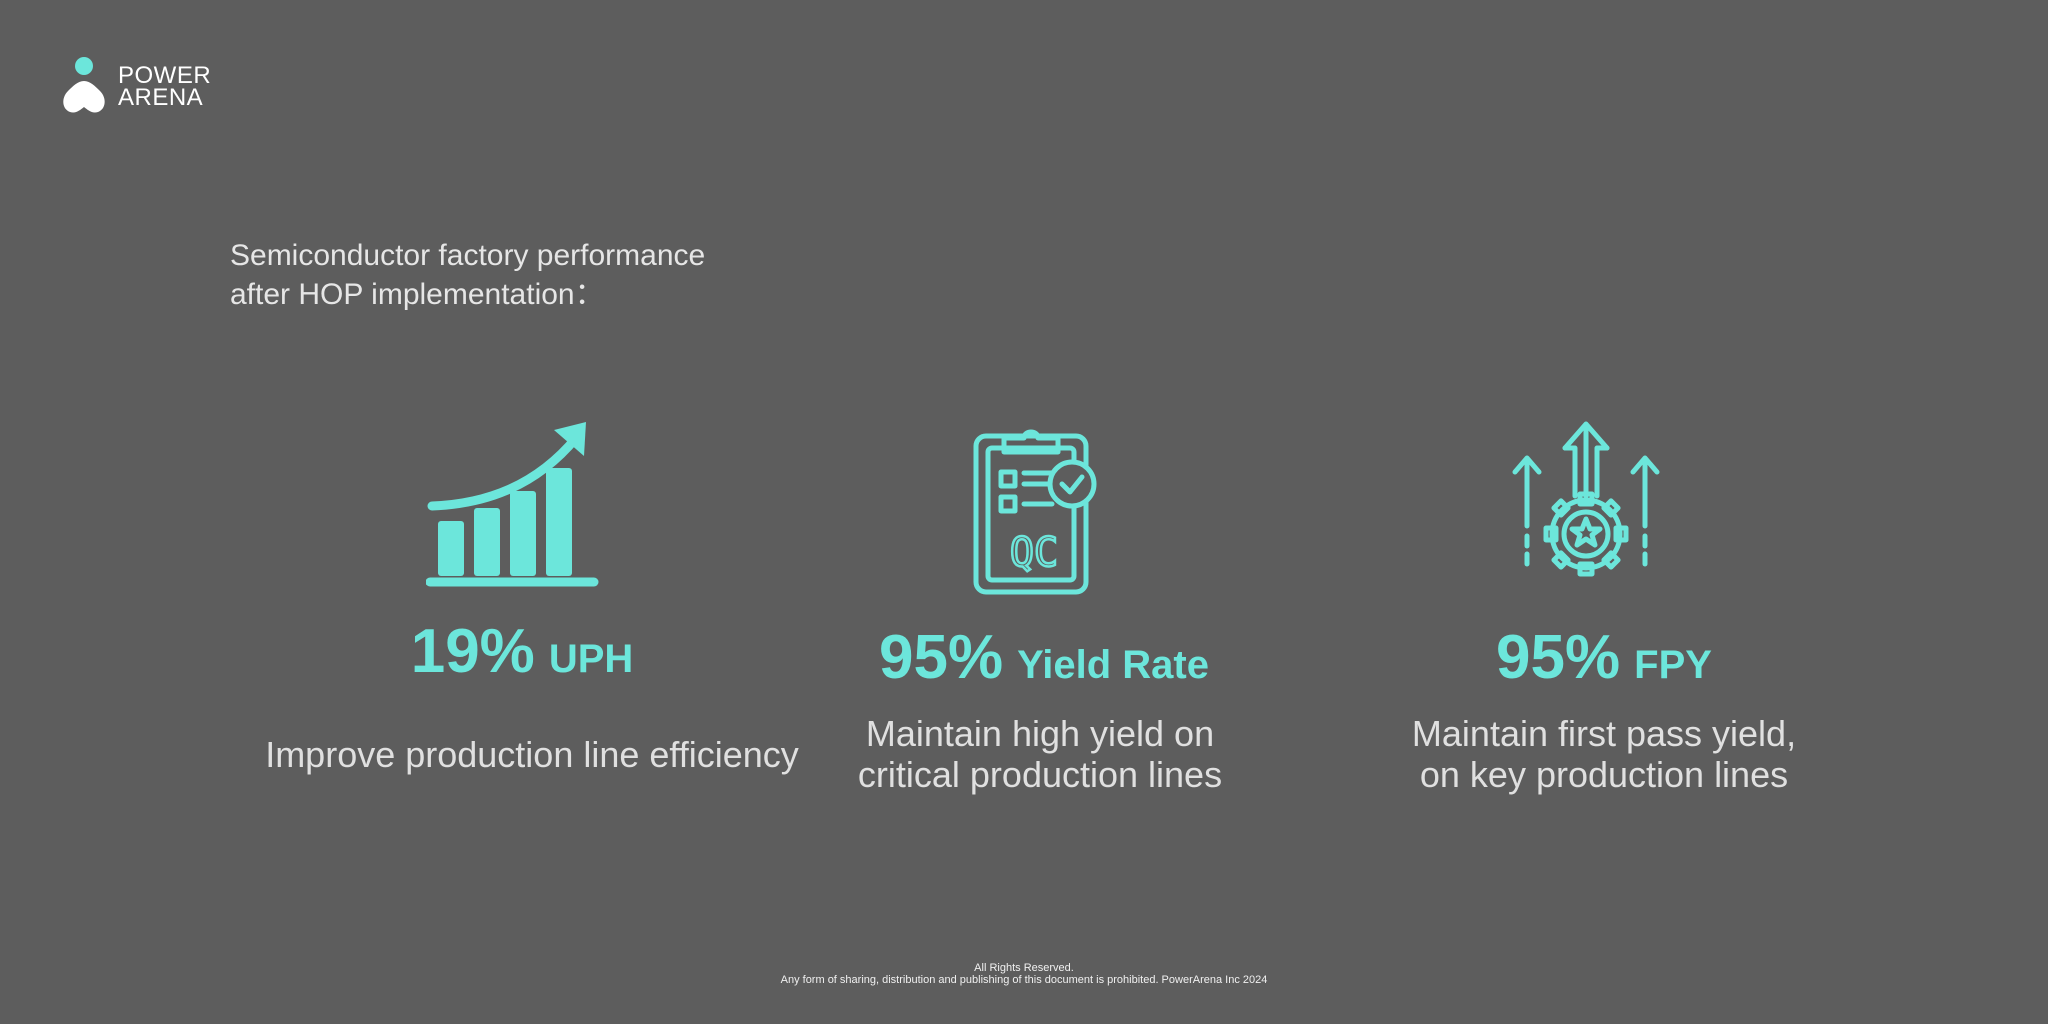  What do you see at coordinates (1673, 665) in the screenshot?
I see `metric-label: FPY` at bounding box center [1673, 665].